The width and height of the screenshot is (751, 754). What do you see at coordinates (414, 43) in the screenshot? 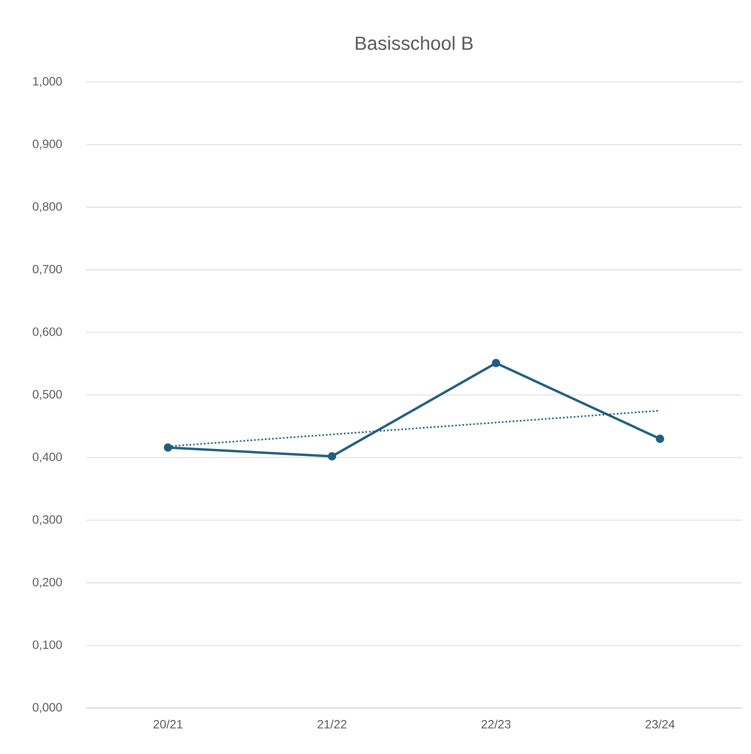
I see `chart-title: Basisschool B` at bounding box center [414, 43].